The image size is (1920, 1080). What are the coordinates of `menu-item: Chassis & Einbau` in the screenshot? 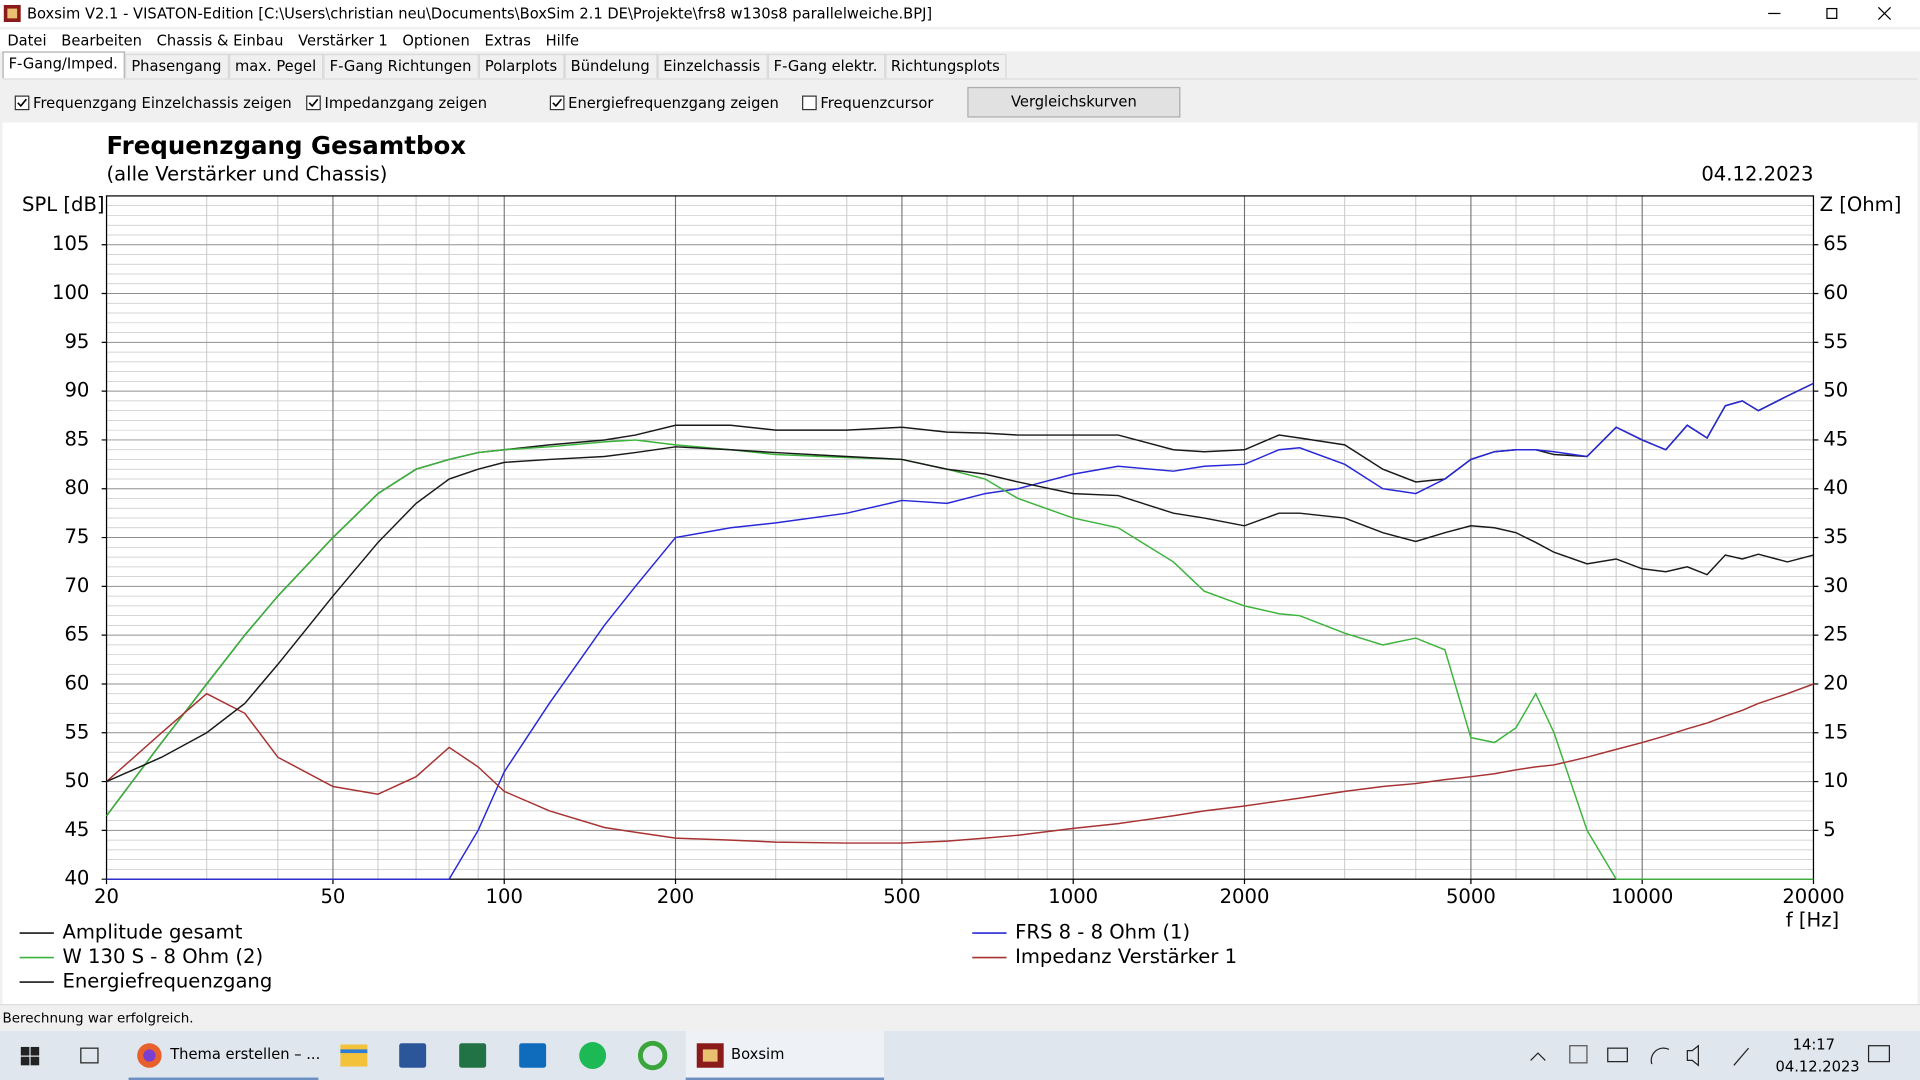 It's located at (220, 40).